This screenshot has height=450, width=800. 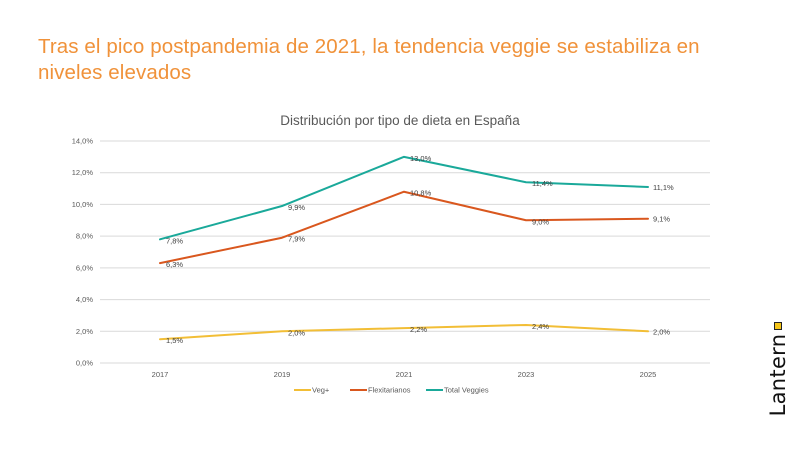 What do you see at coordinates (174, 340) in the screenshot?
I see `data-label: 1,5%` at bounding box center [174, 340].